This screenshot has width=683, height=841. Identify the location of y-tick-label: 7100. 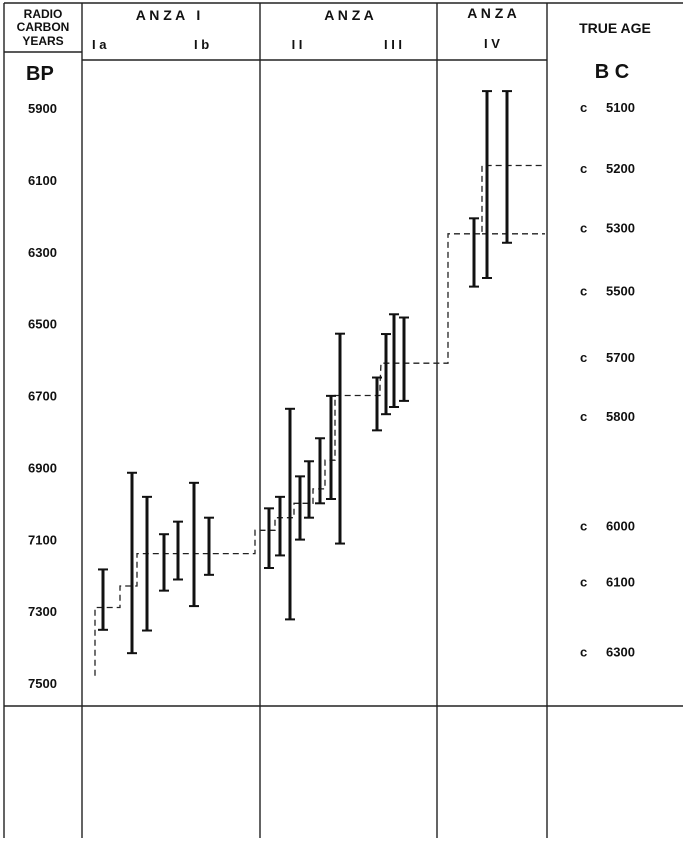
(42, 539).